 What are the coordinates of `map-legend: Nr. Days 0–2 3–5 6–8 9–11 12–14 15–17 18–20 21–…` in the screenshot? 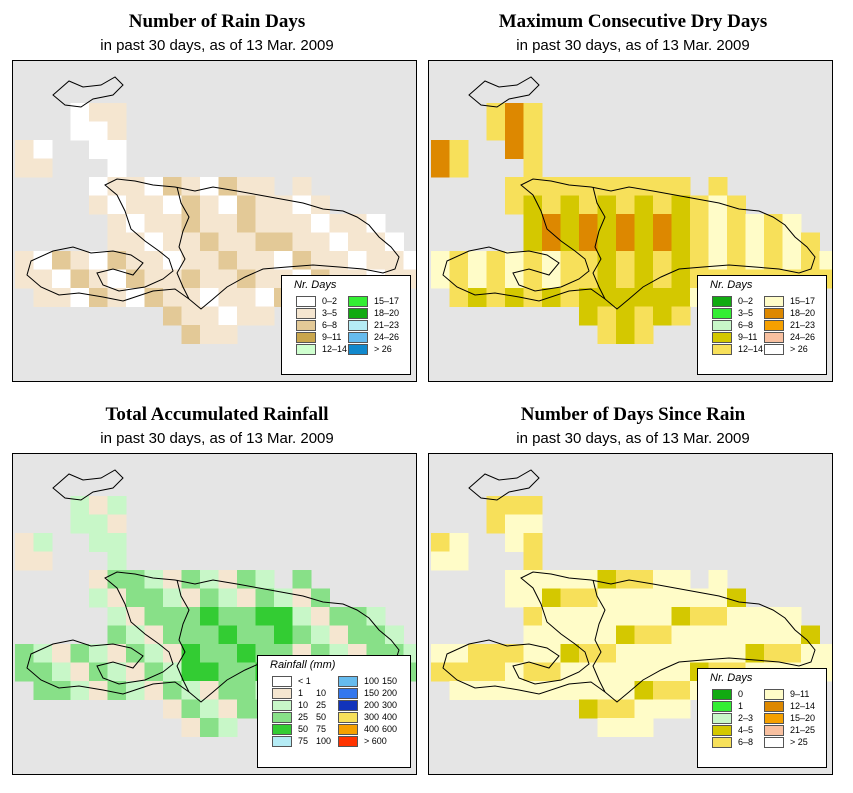 It's located at (346, 325).